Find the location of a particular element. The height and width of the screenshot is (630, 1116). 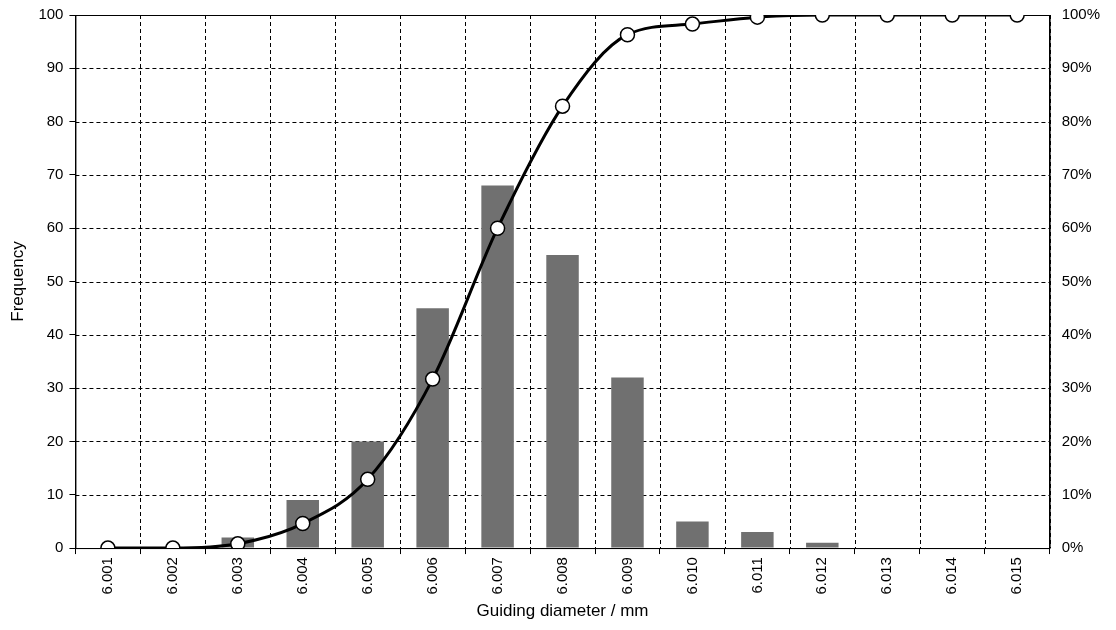

y2-tick-label: 20% is located at coordinates (1076, 440).